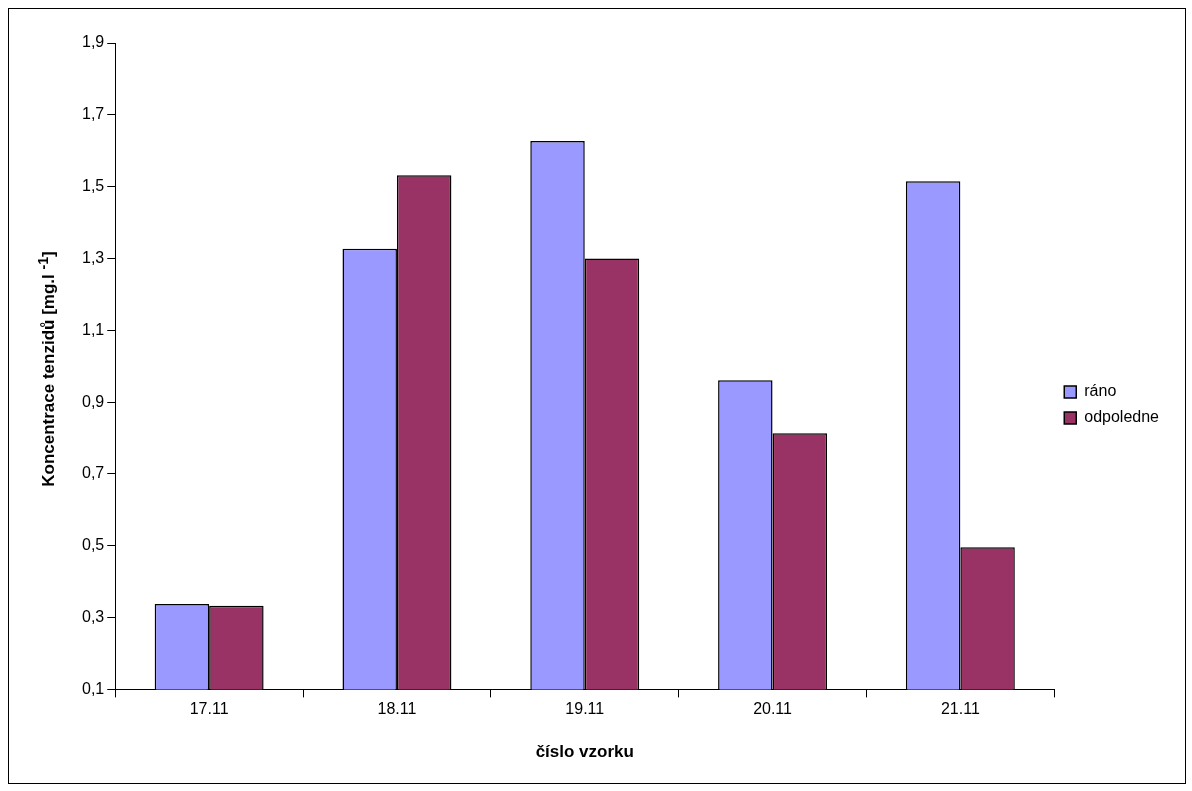 This screenshot has width=1192, height=791. Describe the element at coordinates (397, 709) in the screenshot. I see `x-tick-label: 18.11` at that location.